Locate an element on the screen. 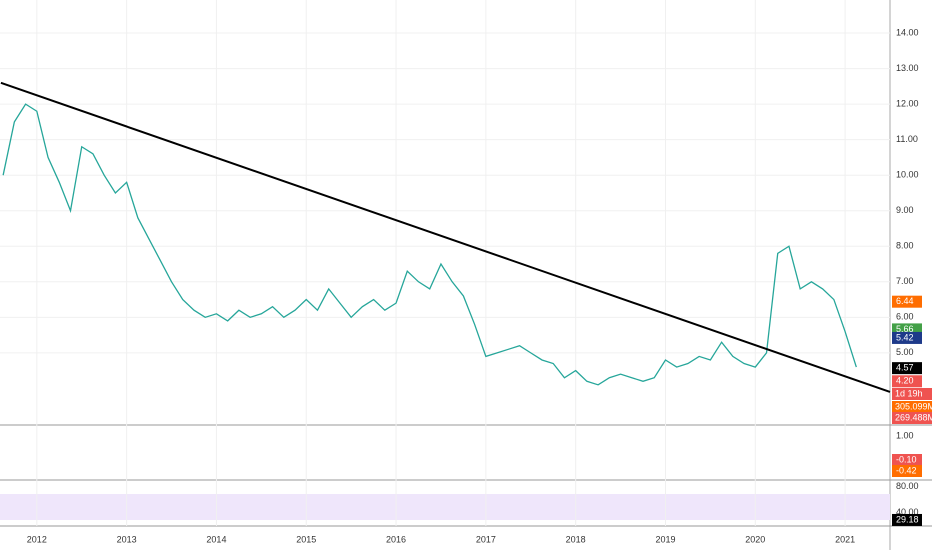 The width and height of the screenshot is (932, 550). y-tick-label: 8.00 is located at coordinates (905, 246).